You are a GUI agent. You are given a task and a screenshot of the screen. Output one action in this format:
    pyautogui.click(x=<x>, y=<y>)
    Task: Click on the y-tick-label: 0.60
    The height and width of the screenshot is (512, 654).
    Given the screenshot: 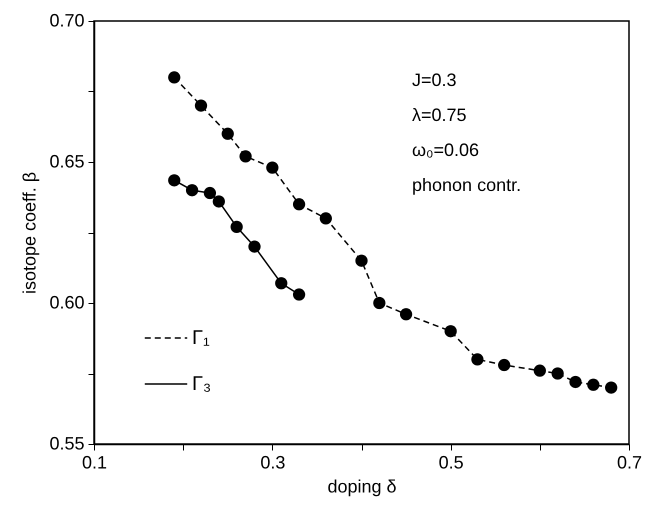 What is the action you would take?
    pyautogui.click(x=66, y=302)
    